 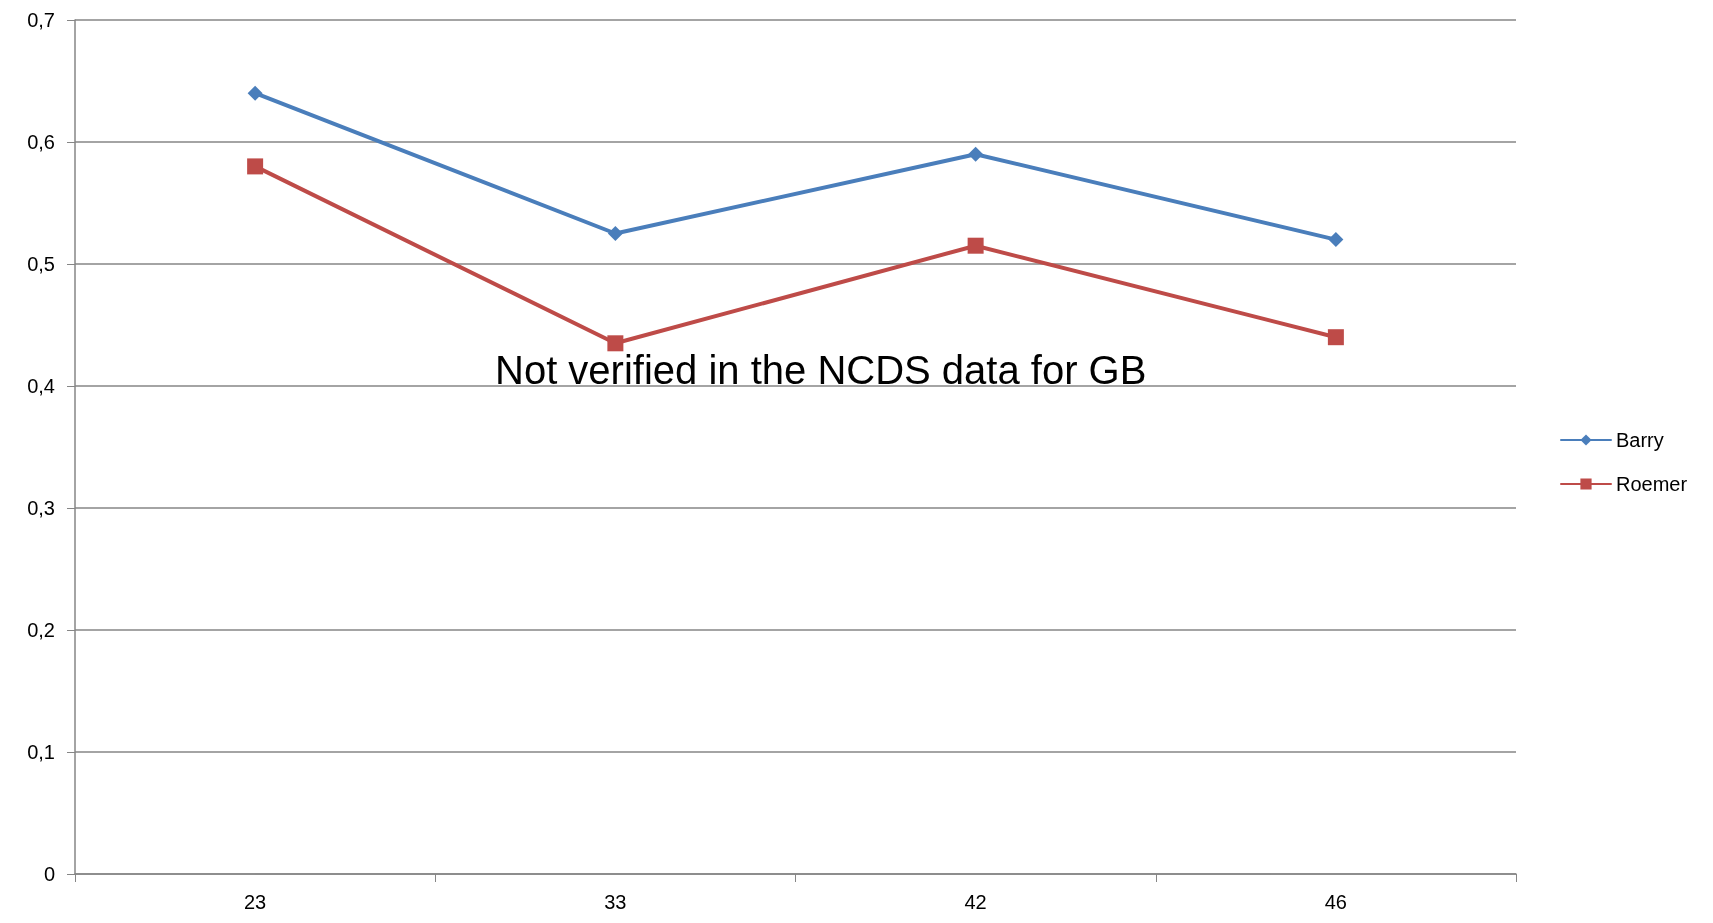 What do you see at coordinates (615, 902) in the screenshot?
I see `x-tick-label: 33` at bounding box center [615, 902].